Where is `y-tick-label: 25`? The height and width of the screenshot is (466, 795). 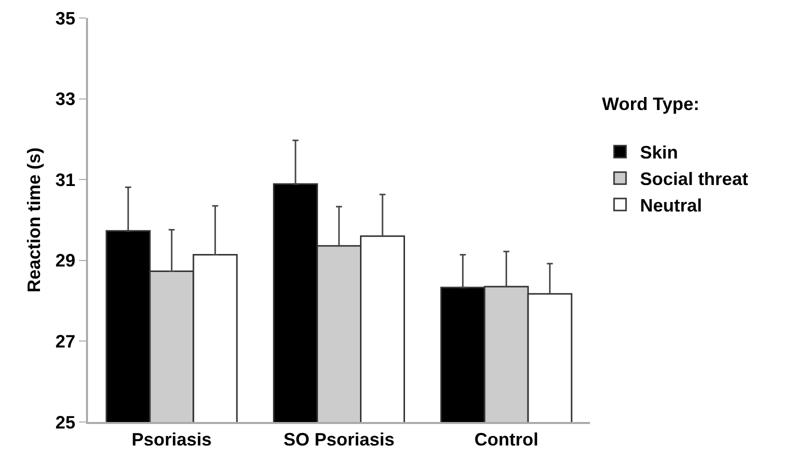 y-tick-label: 25 is located at coordinates (65, 422).